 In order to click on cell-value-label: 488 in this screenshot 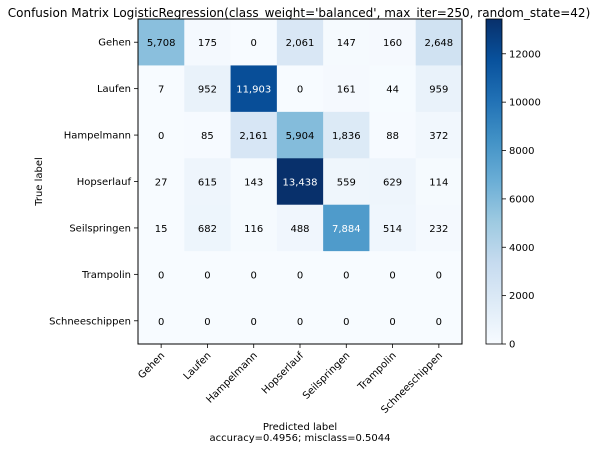, I will do `click(299, 229)`.